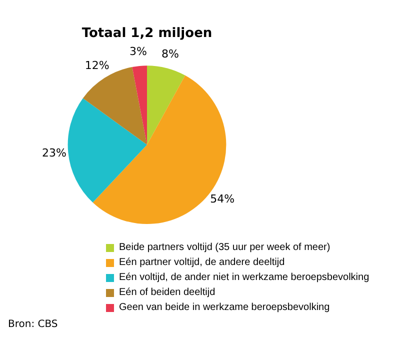  I want to click on legend-label: Geen van beide in werkzame beroepsbevolking, so click(224, 308).